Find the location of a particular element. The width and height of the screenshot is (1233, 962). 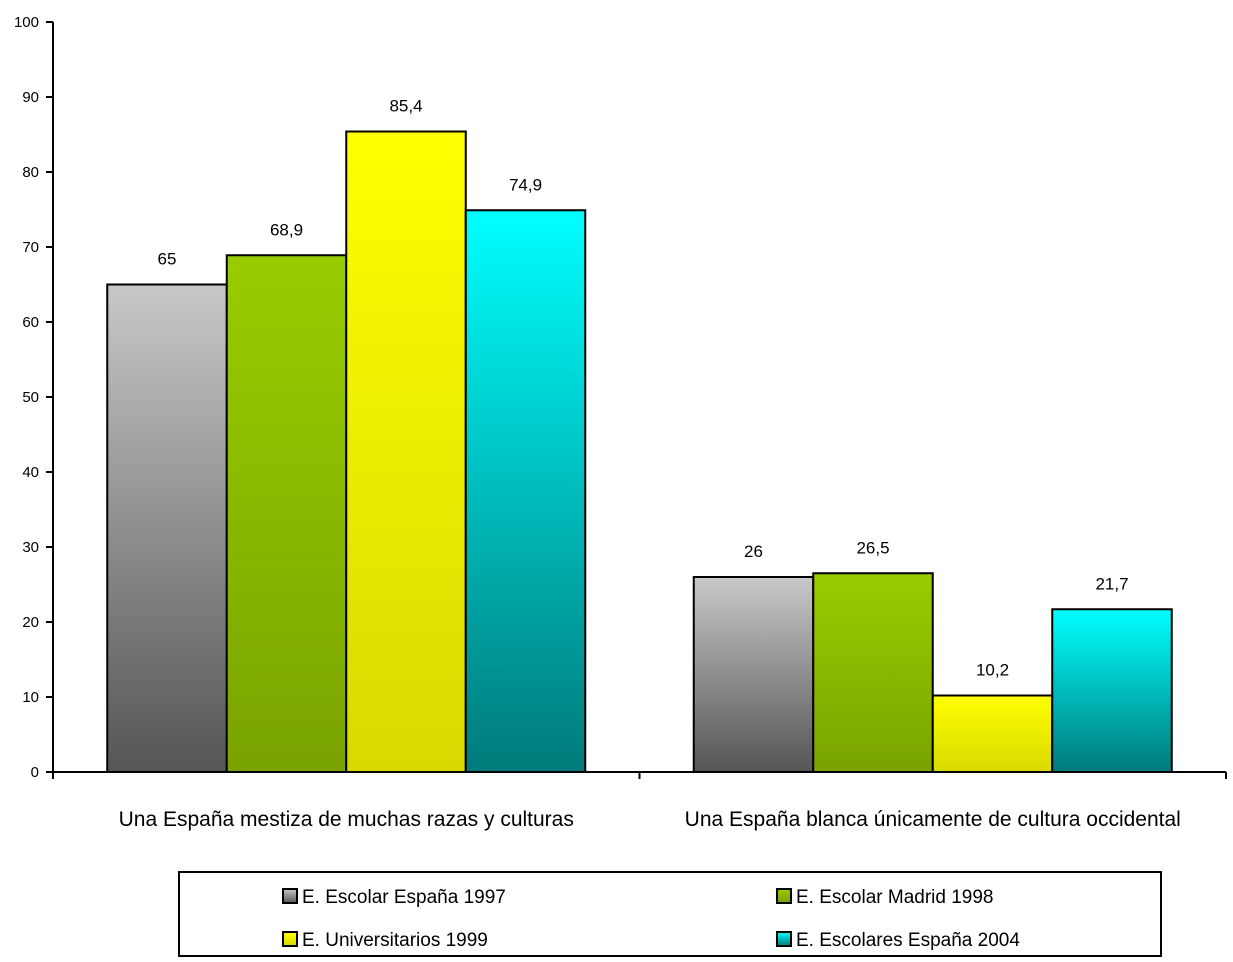

y-tick-label: 70 is located at coordinates (30, 247).